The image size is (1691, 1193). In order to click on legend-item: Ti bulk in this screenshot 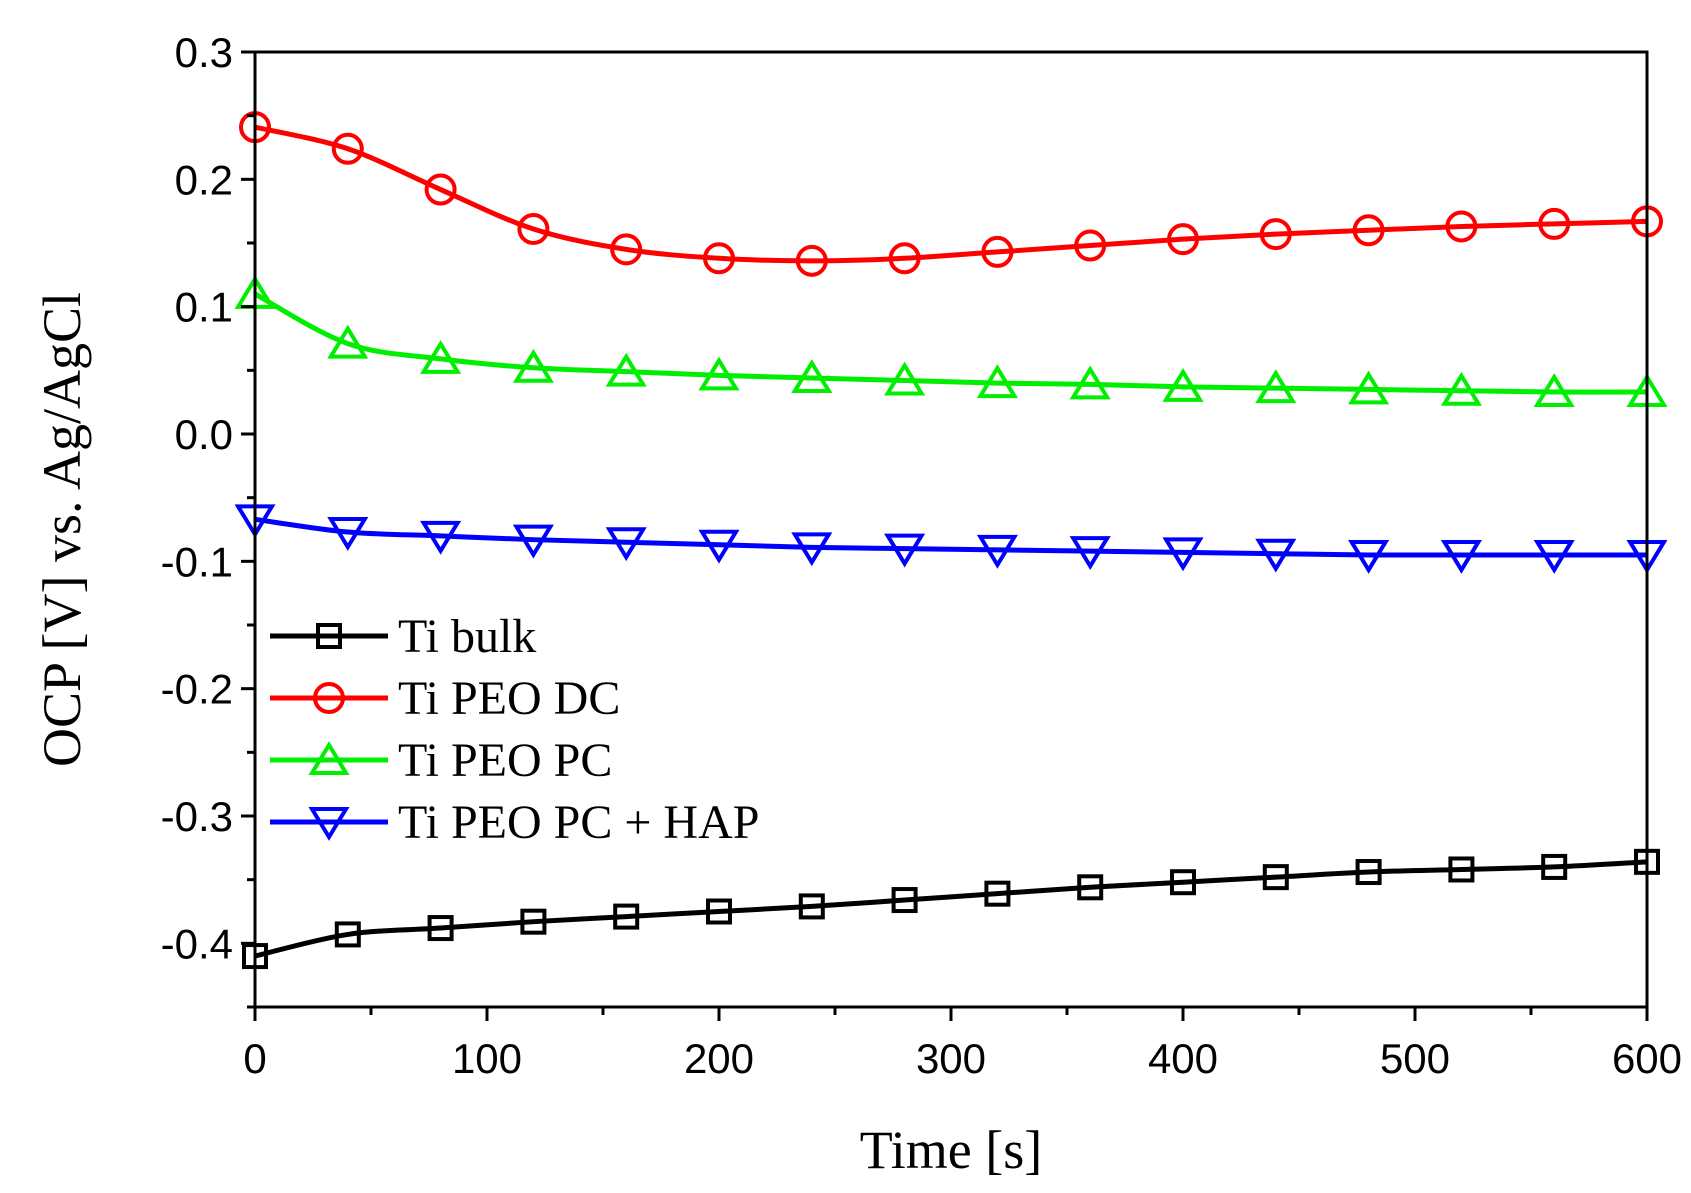, I will do `click(403, 636)`.